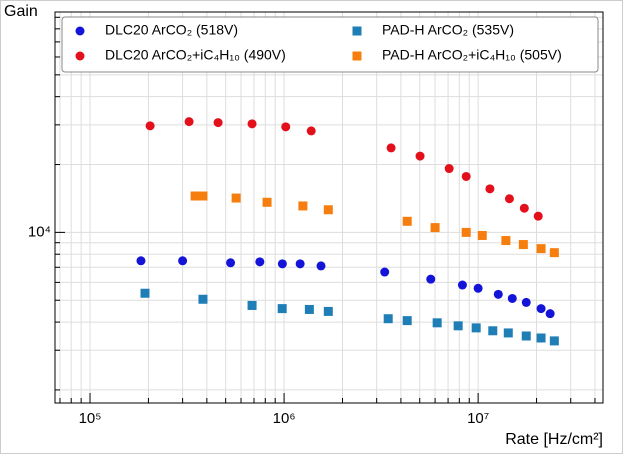 Image resolution: width=623 pixels, height=454 pixels. Describe the element at coordinates (478, 418) in the screenshot. I see `x-tick-label: 10⁷` at that location.